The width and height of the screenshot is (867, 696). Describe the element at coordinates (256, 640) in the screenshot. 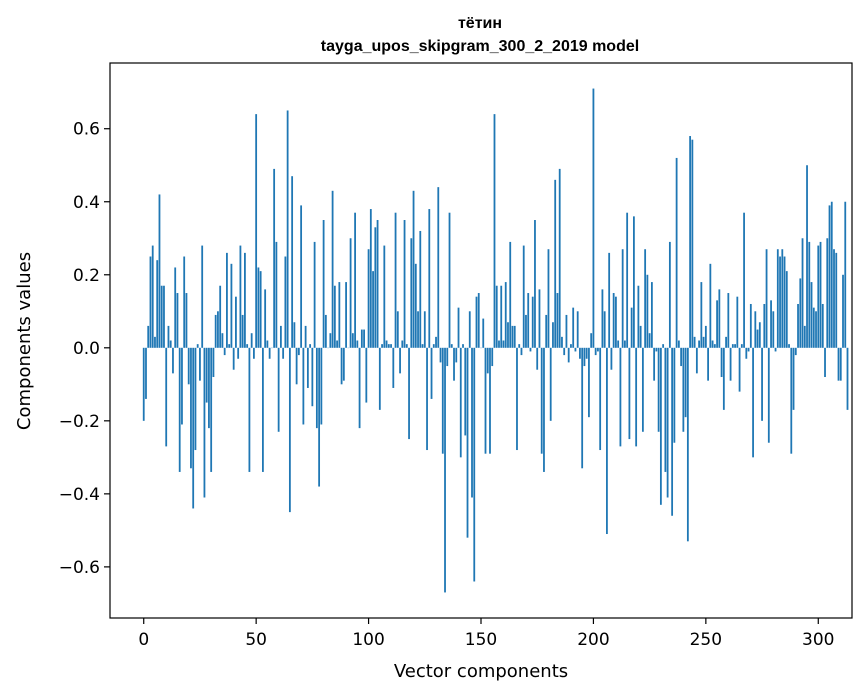

I see `x-tick-label: 50` at that location.